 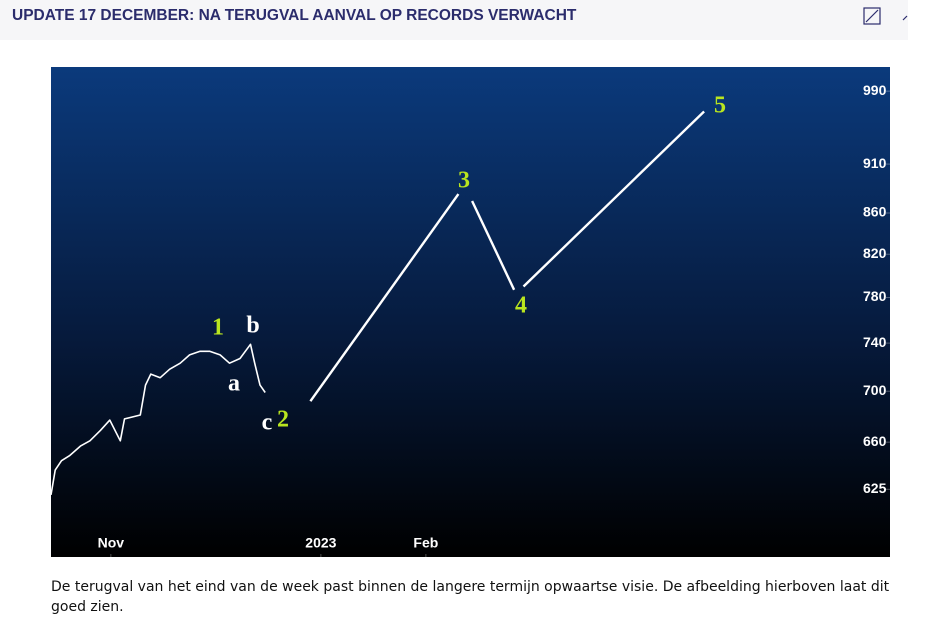 What do you see at coordinates (252, 326) in the screenshot?
I see `wave-label: b` at bounding box center [252, 326].